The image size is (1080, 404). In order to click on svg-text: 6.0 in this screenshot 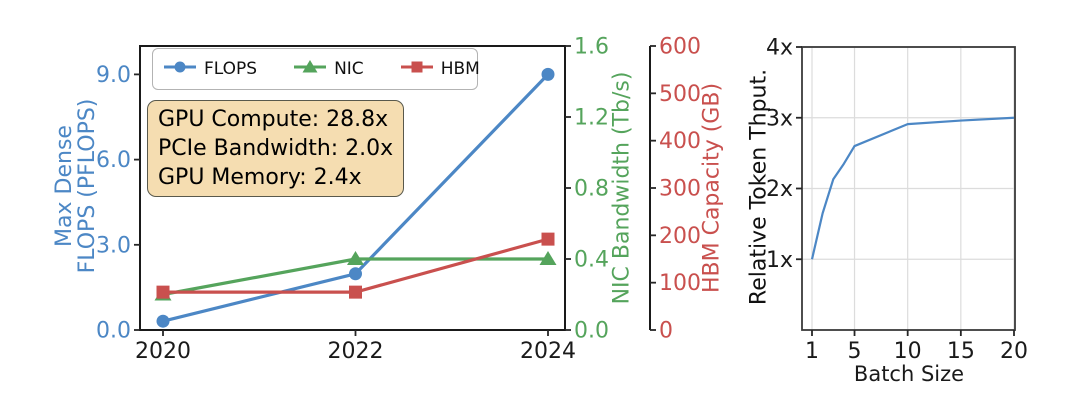, I will do `click(113, 160)`.